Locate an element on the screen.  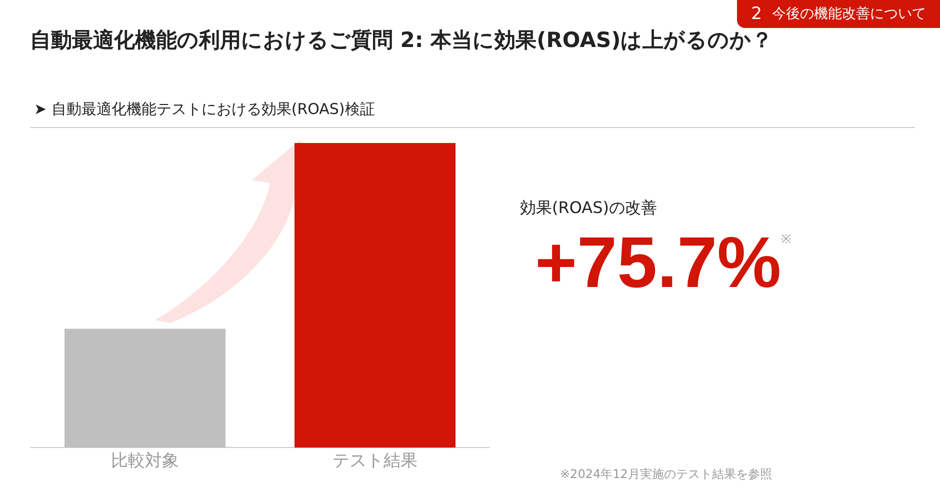
text: 2 is located at coordinates (756, 14).